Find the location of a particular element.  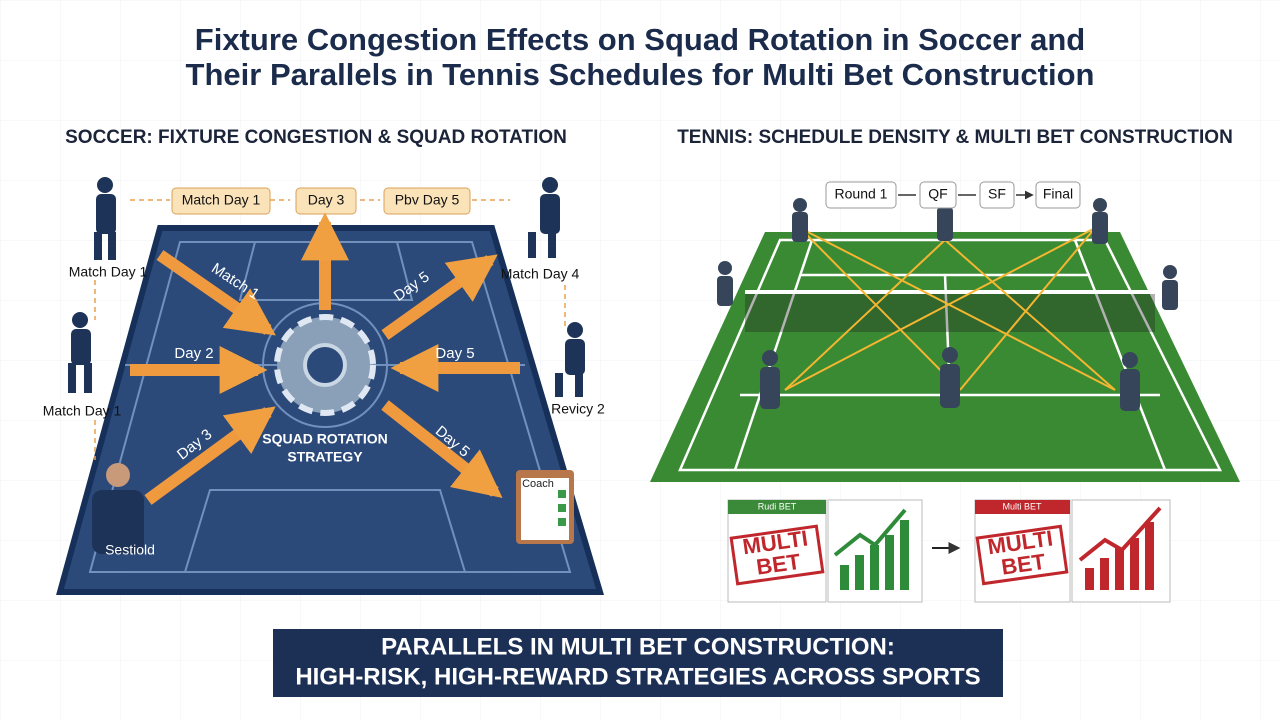

center-label: SQUAD ROTATION is located at coordinates (324, 439).